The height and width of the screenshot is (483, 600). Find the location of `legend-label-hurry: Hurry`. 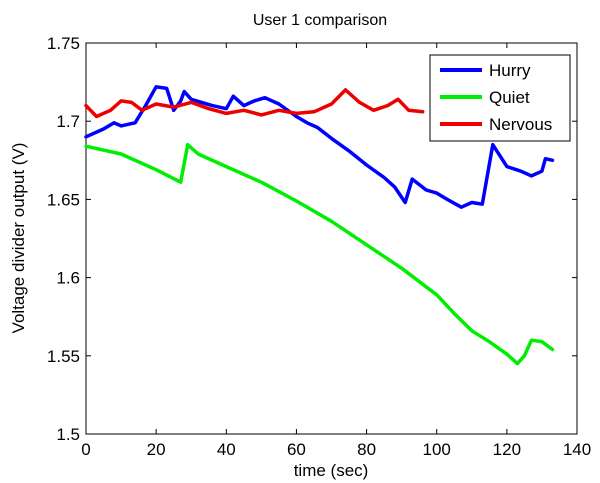

legend-label-hurry: Hurry is located at coordinates (510, 70).